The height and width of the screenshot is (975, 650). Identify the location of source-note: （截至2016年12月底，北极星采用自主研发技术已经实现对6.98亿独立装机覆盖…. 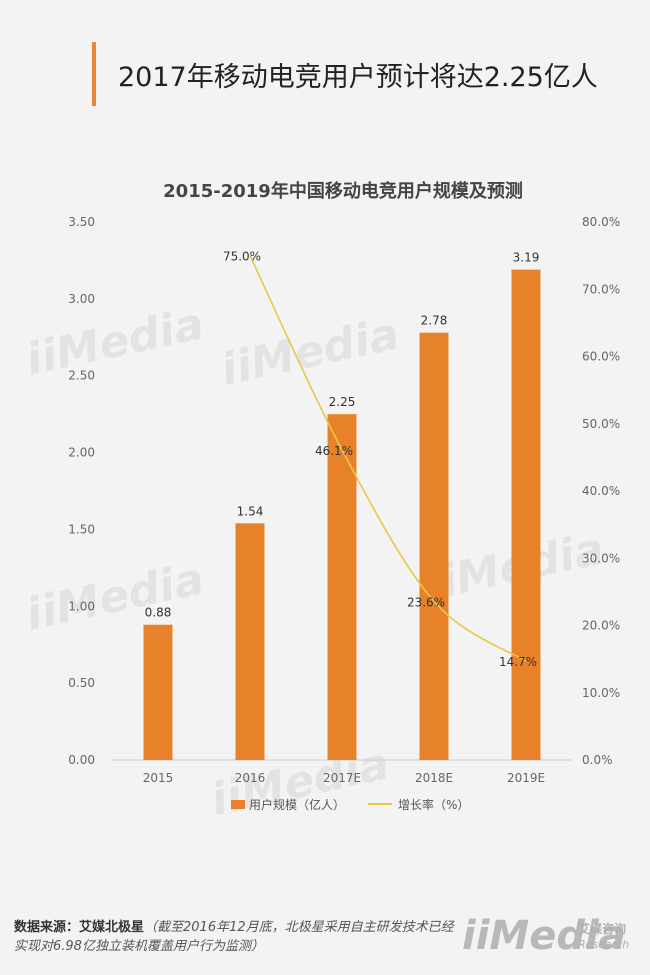
(234, 937).